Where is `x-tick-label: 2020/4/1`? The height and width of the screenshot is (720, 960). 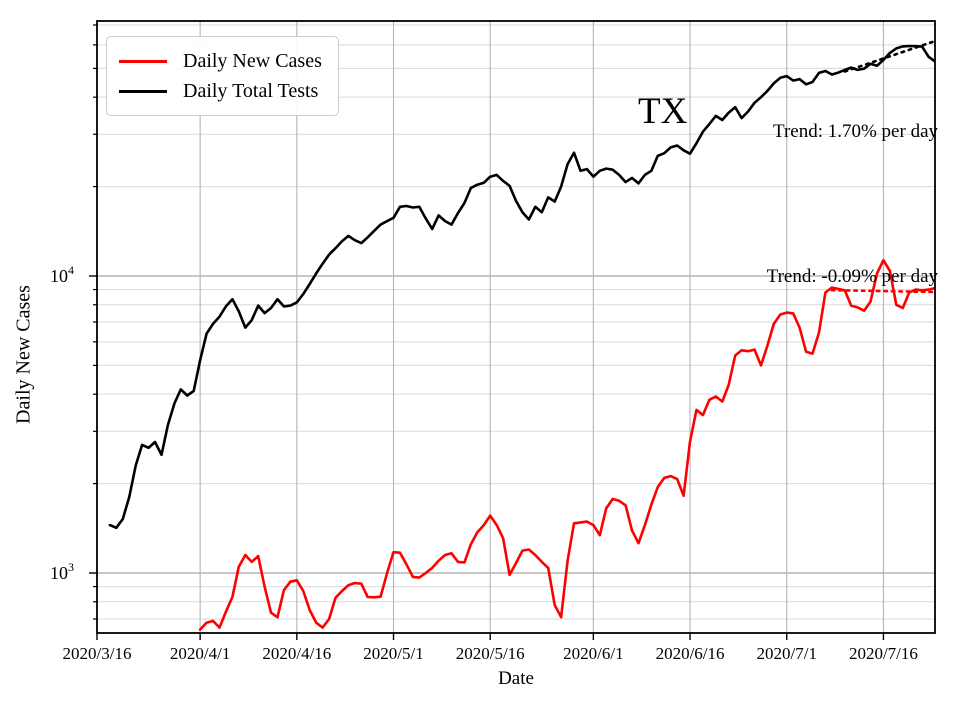
x-tick-label: 2020/4/1 is located at coordinates (200, 653).